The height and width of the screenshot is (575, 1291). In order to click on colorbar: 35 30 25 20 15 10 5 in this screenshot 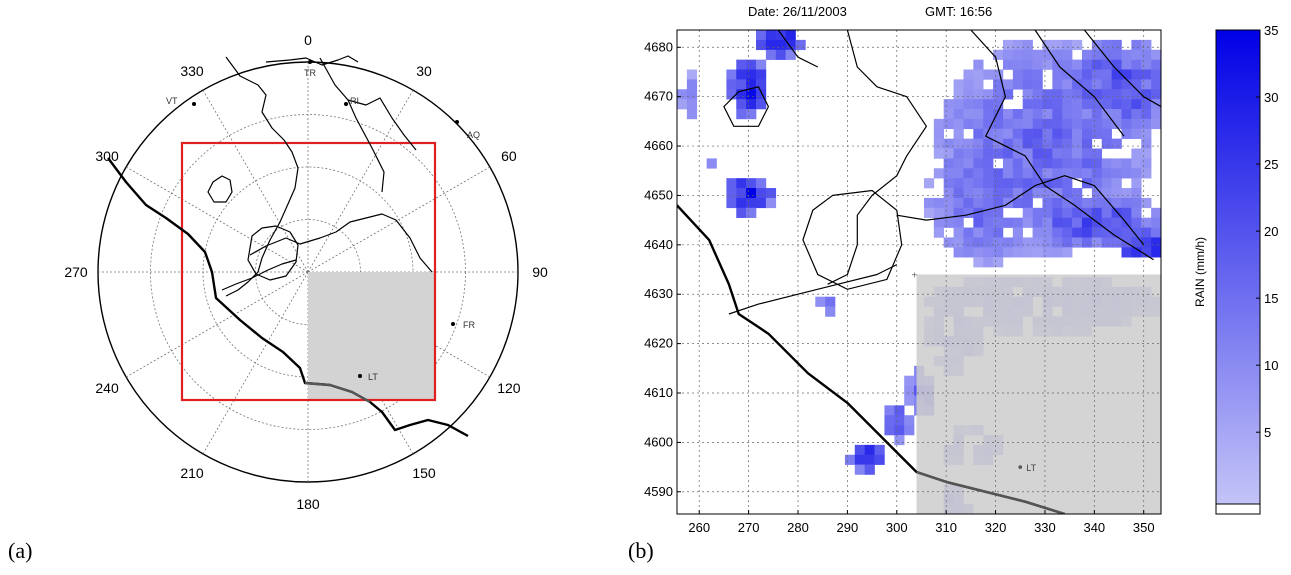, I will do `click(1246, 269)`.